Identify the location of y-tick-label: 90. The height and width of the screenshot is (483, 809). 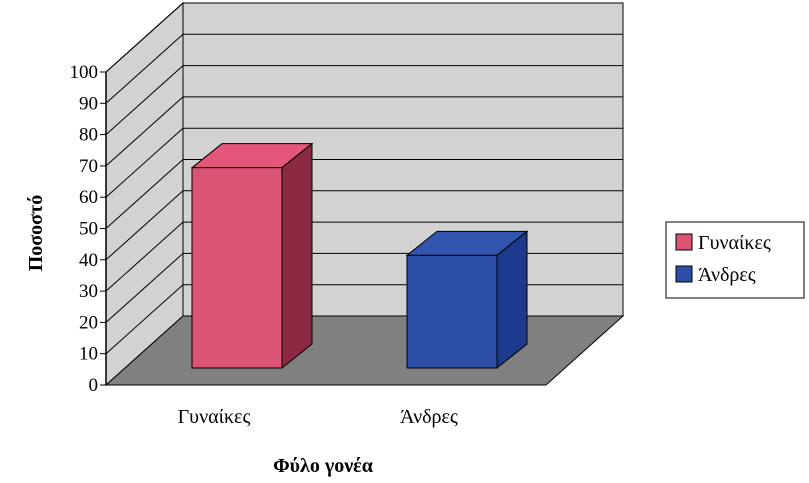
(88, 103).